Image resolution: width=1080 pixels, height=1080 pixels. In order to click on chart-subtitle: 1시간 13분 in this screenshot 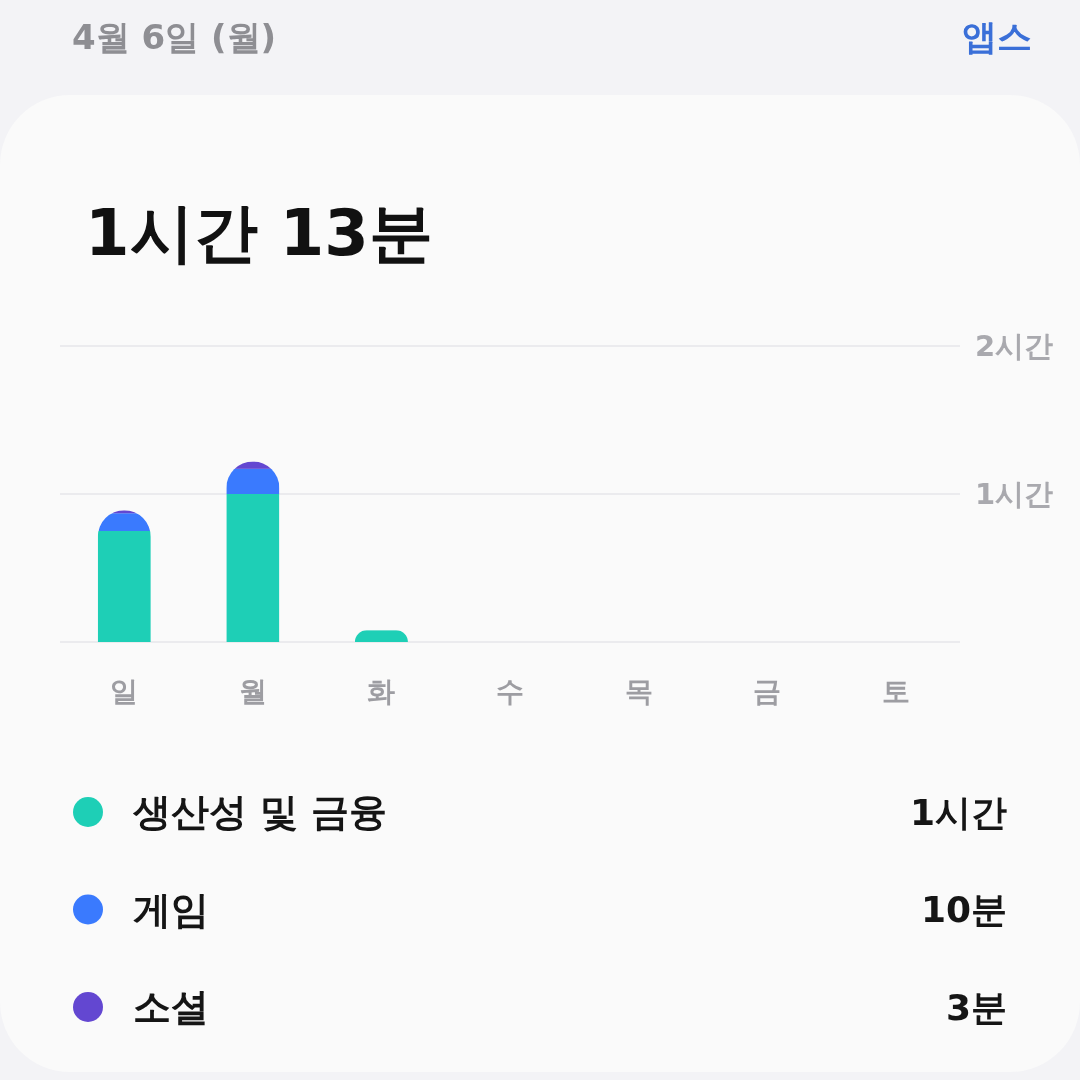, I will do `click(259, 233)`.